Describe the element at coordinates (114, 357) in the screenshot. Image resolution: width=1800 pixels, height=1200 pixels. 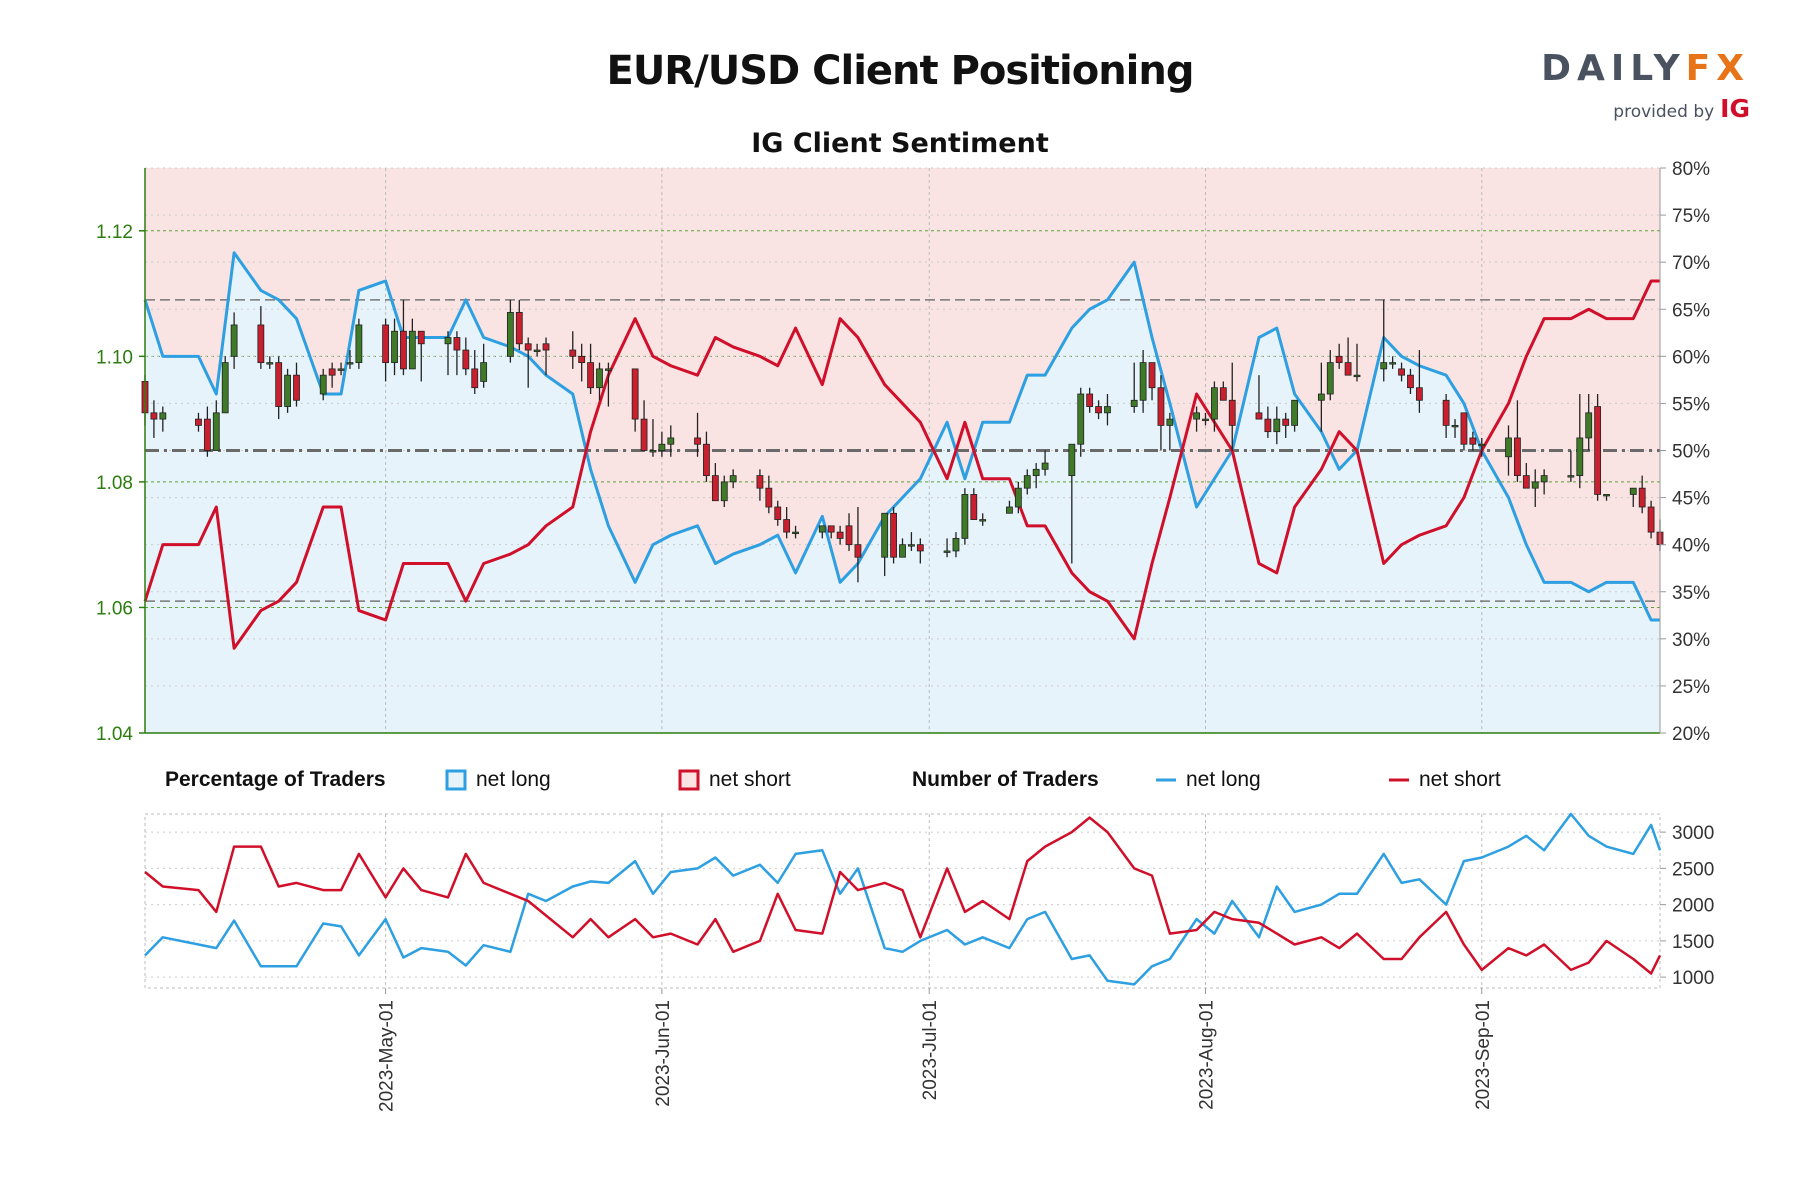
I see `price-tick-label: 1.10` at that location.